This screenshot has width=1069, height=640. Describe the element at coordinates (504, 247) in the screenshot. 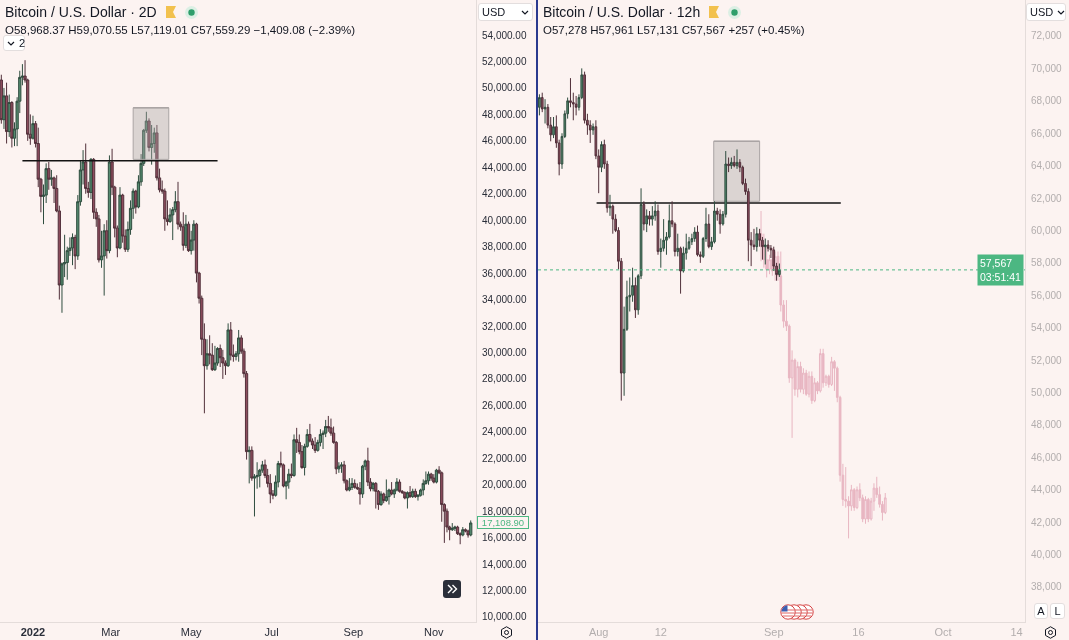

I see `y-tick-label: 38,000.00` at that location.